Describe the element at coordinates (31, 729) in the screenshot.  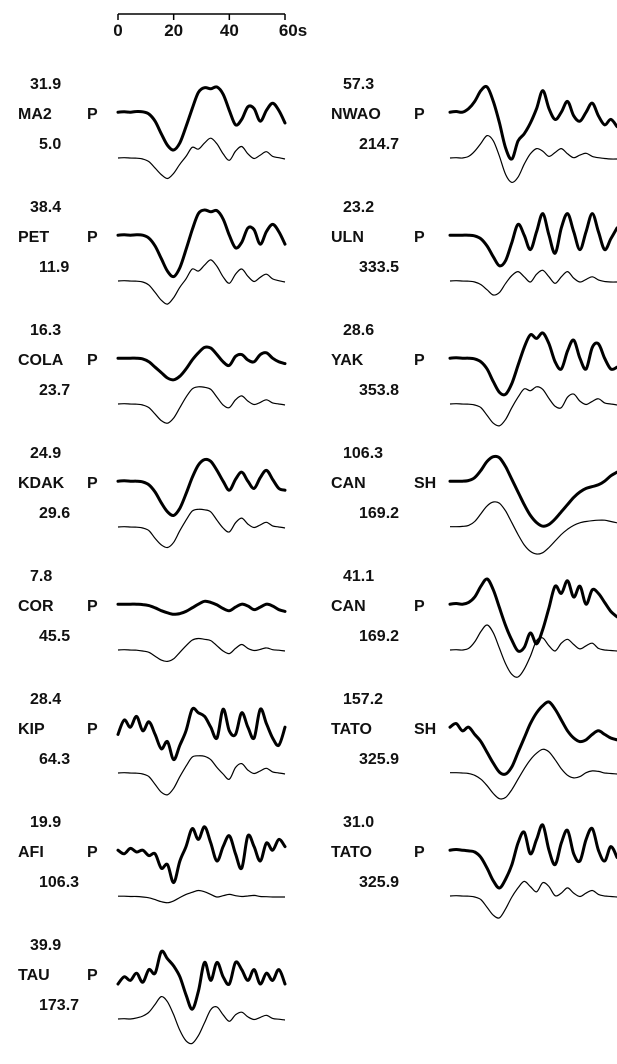
I see `station-name-label: KIP` at that location.